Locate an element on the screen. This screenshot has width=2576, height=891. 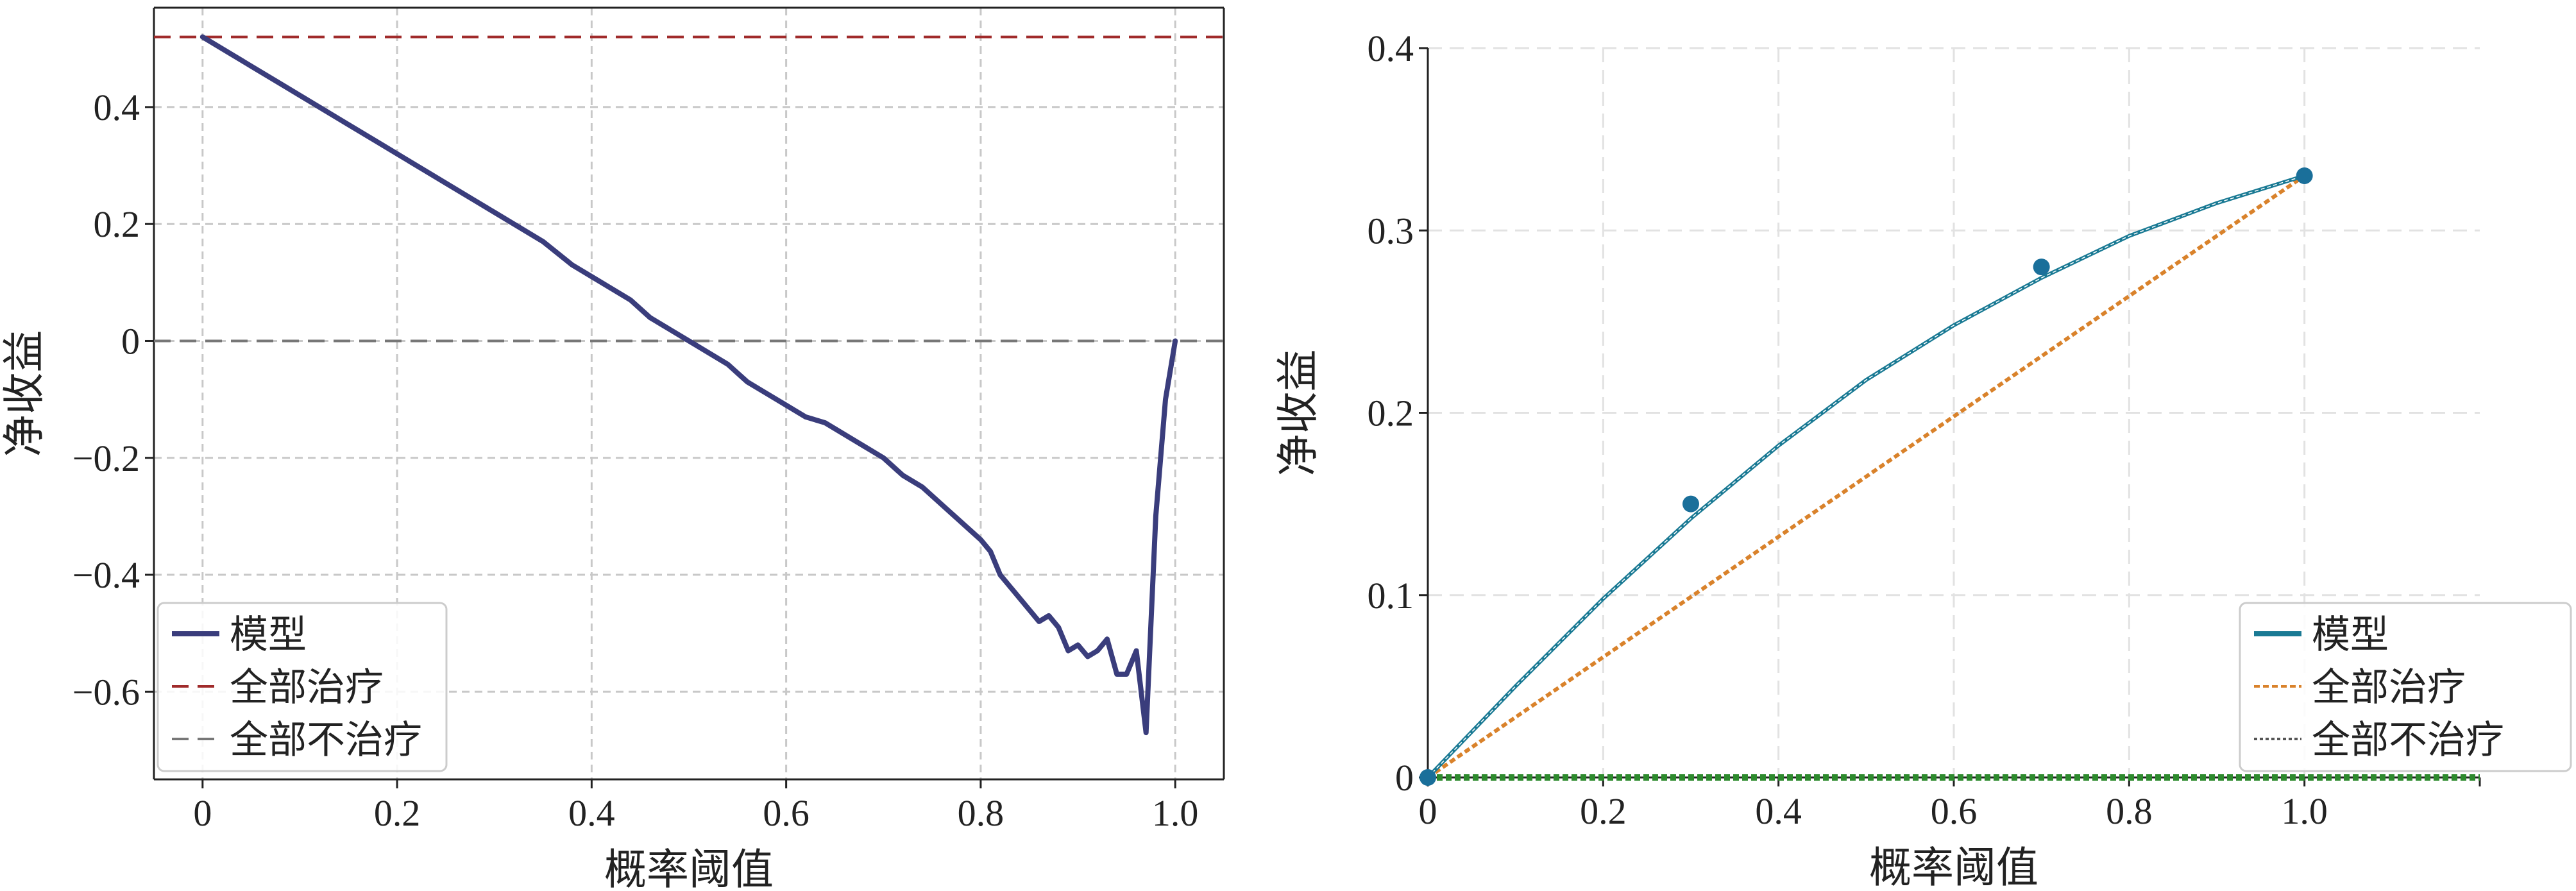
y-tick-label: 0.3 is located at coordinates (1391, 230).